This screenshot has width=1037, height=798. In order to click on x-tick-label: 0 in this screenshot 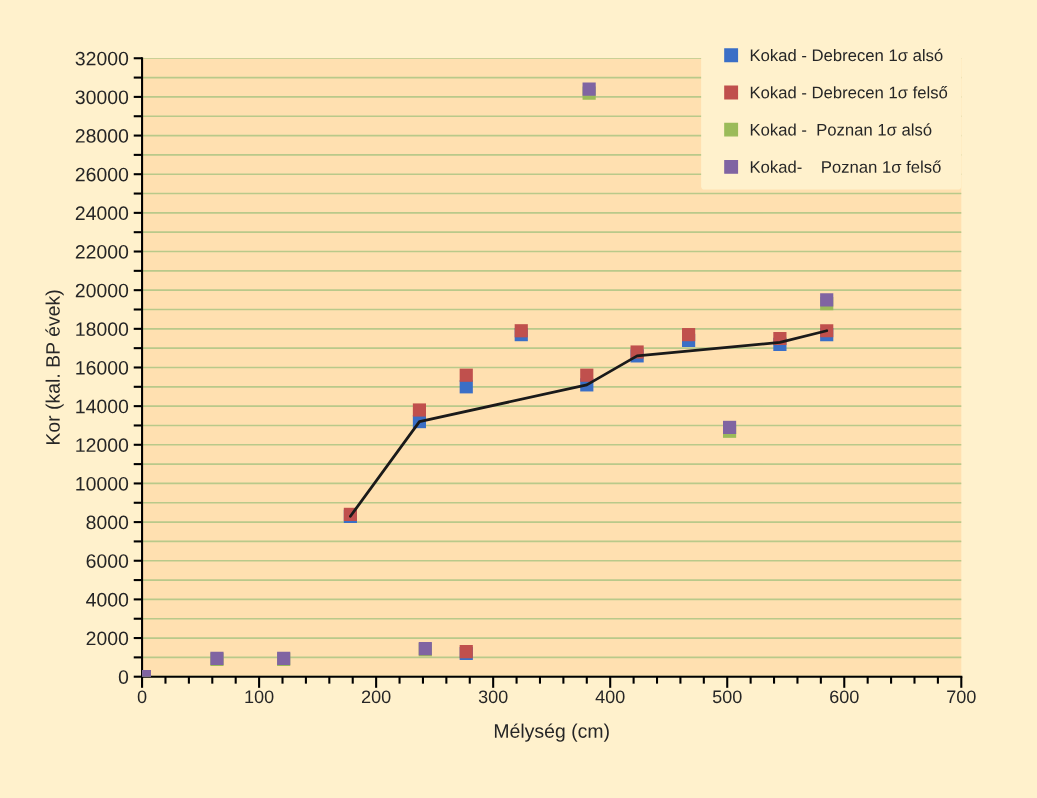, I will do `click(142, 697)`.